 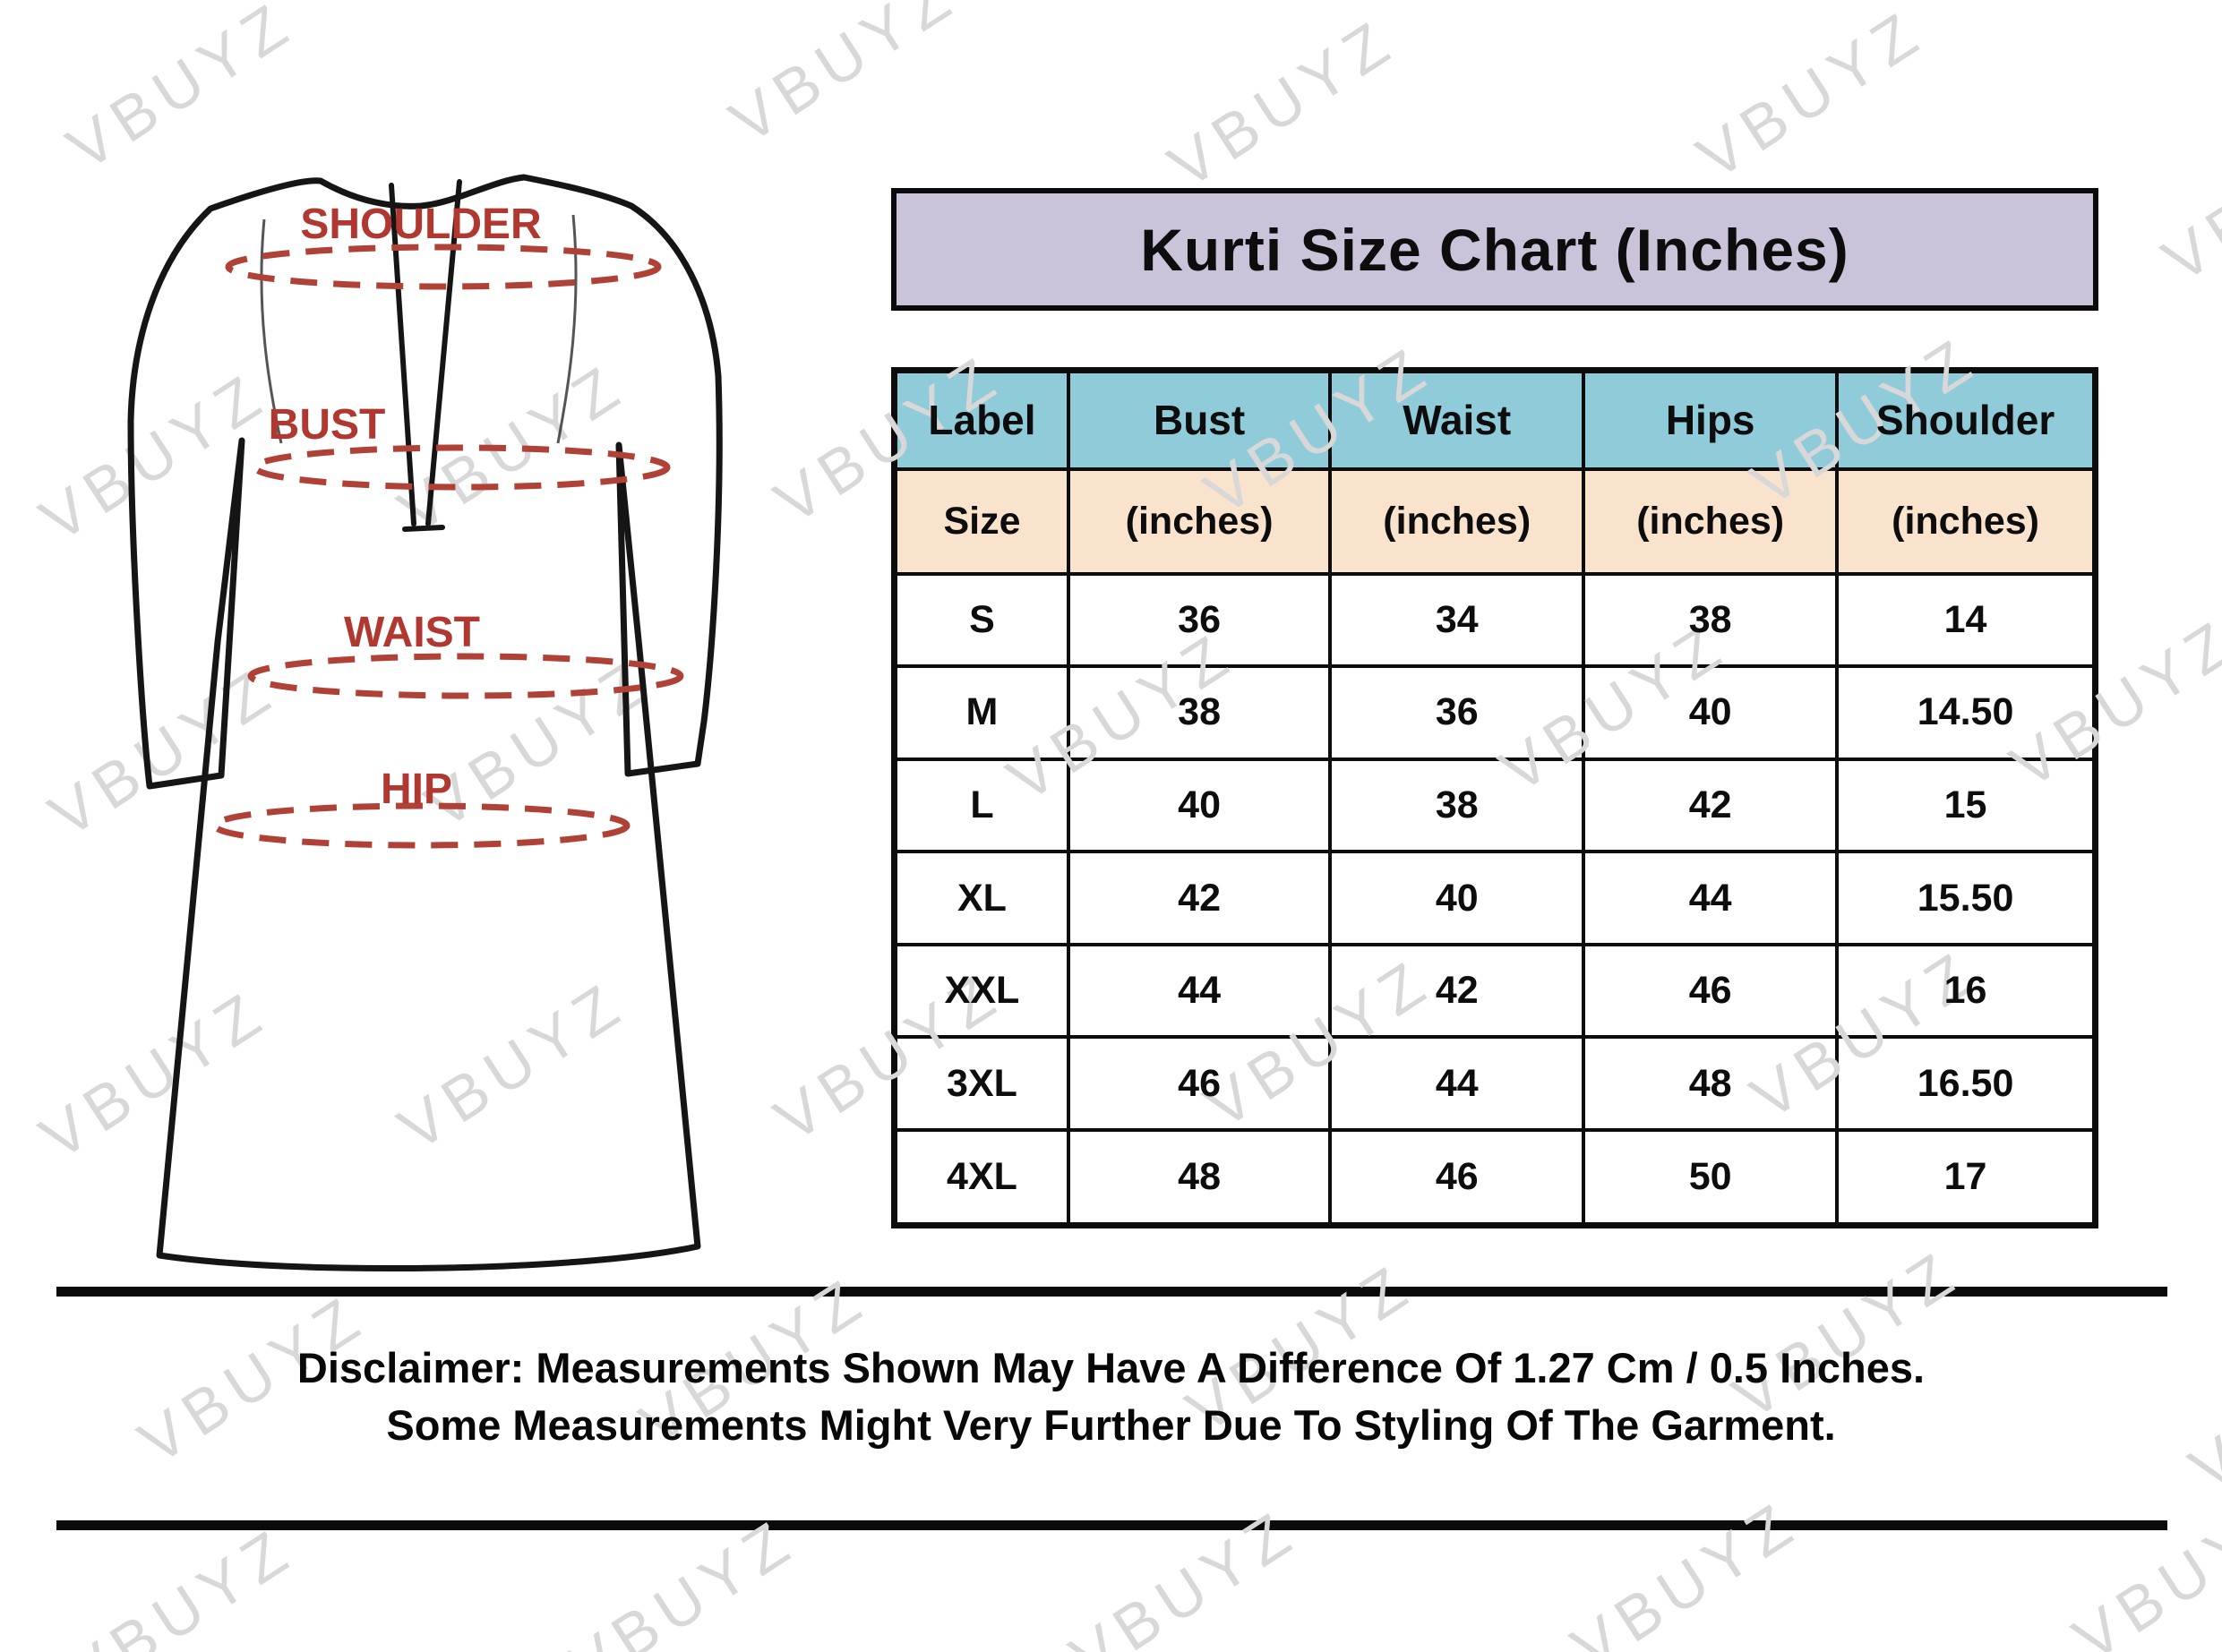 I want to click on value-cell: 16.50, so click(x=1966, y=1083).